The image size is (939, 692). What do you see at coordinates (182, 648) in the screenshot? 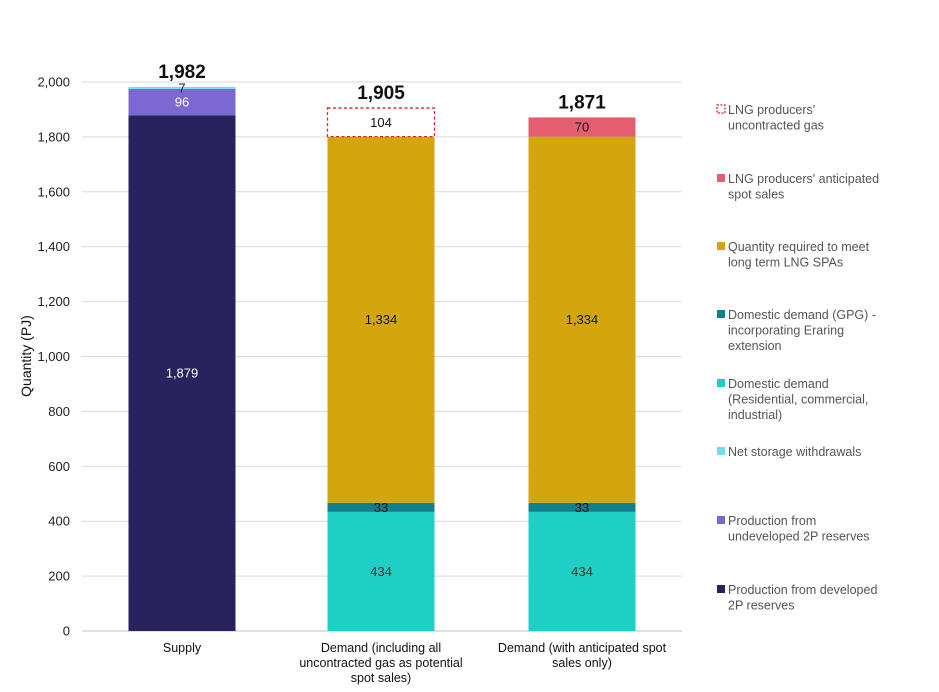
I see `x-tick-label: Supply` at bounding box center [182, 648].